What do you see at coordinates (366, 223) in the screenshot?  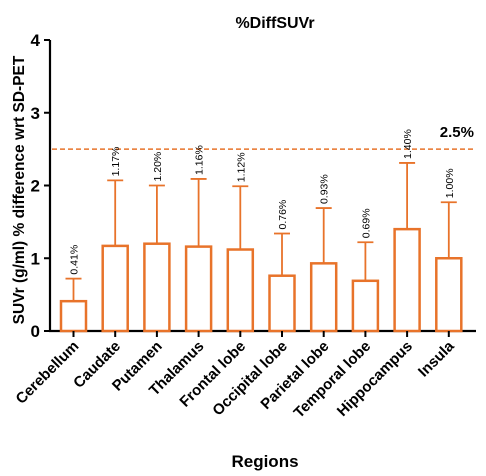 I see `data-label: 0.69%` at bounding box center [366, 223].